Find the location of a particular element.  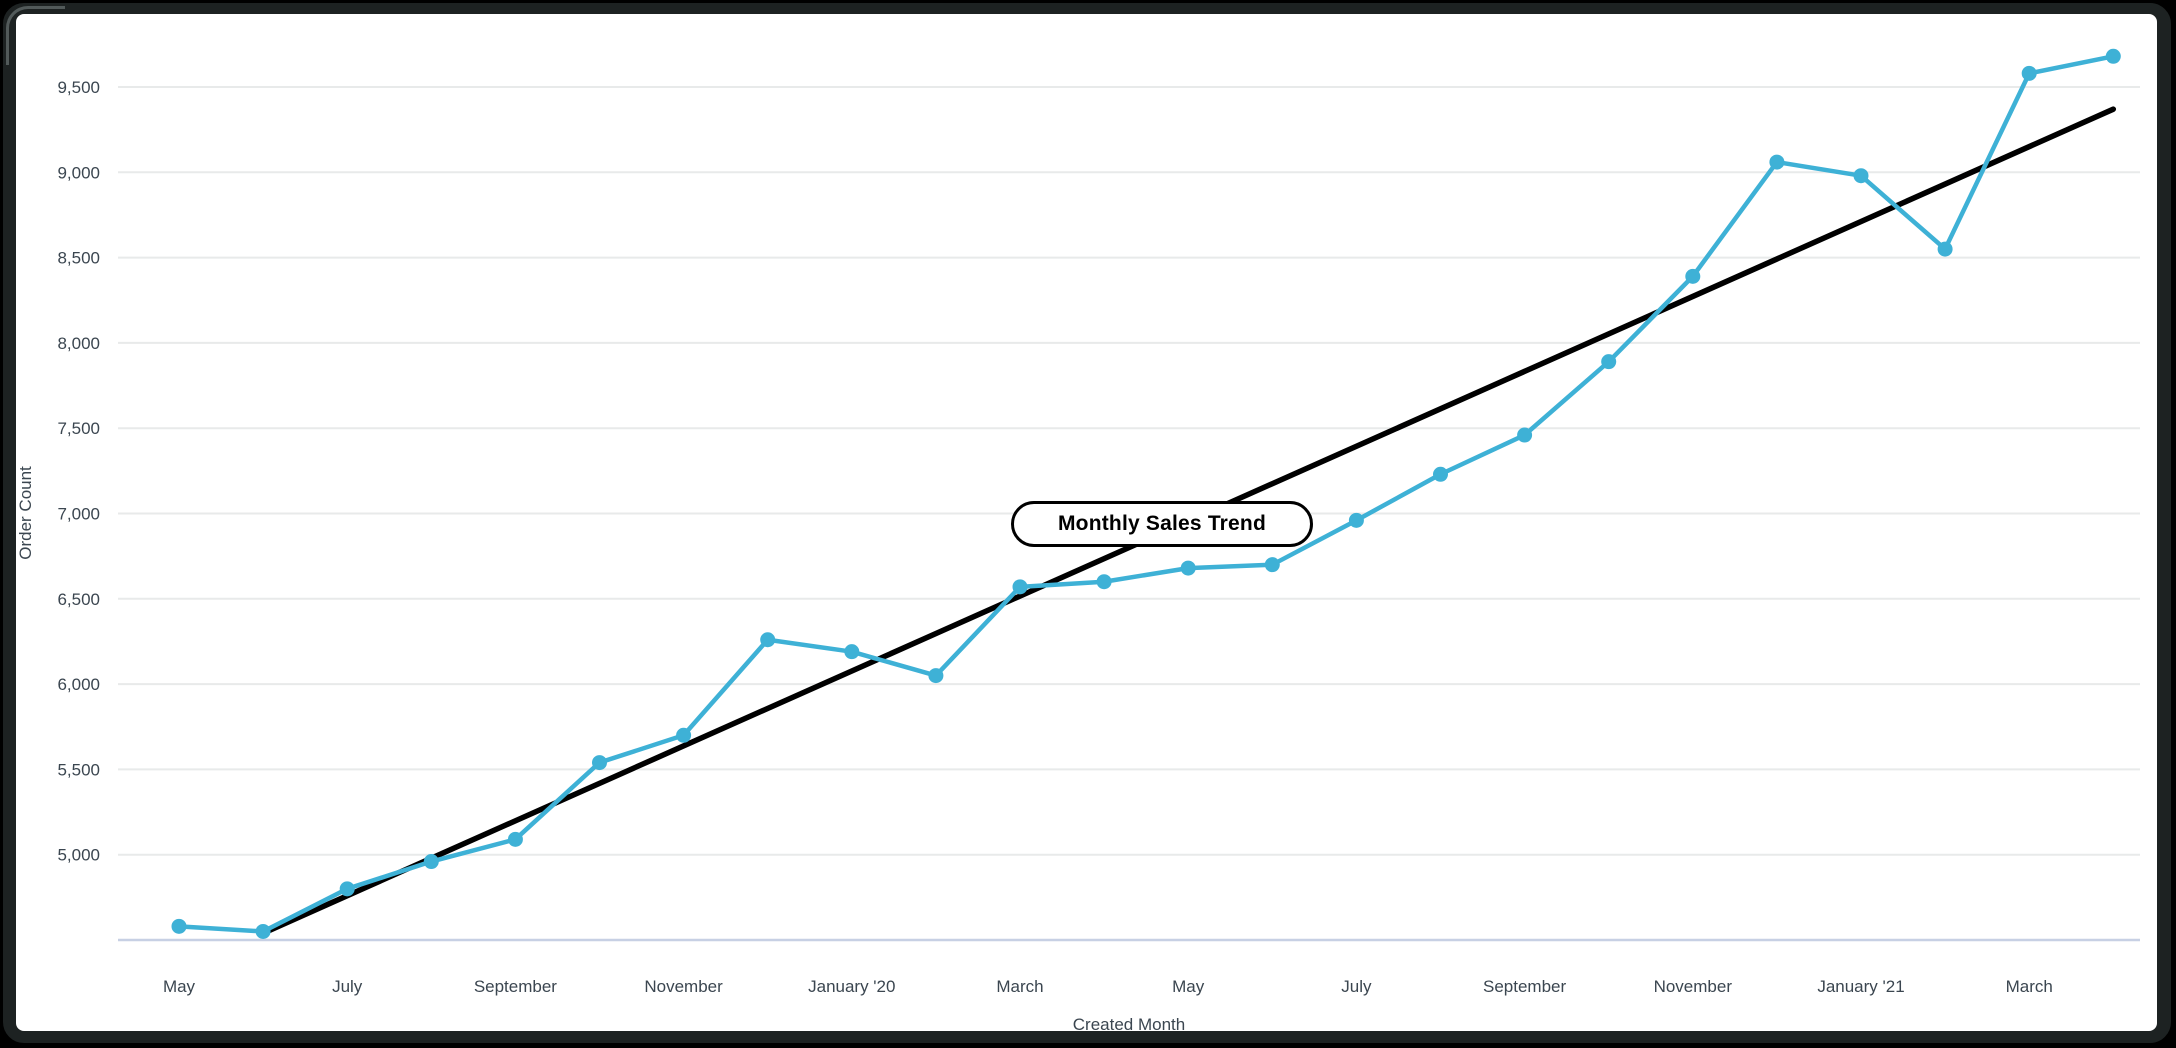

y-tick-label: 5,500 is located at coordinates (78, 769).